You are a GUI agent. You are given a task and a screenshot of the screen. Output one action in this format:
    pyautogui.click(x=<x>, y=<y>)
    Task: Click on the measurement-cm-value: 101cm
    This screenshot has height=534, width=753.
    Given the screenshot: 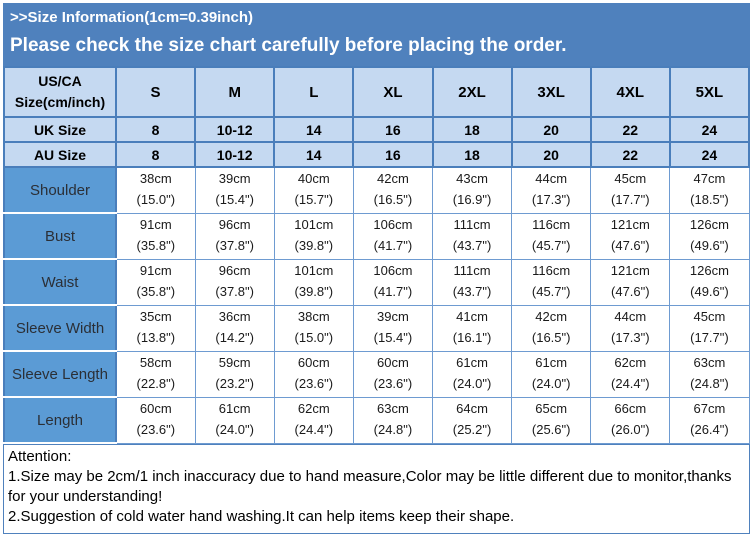 What is the action you would take?
    pyautogui.click(x=314, y=225)
    